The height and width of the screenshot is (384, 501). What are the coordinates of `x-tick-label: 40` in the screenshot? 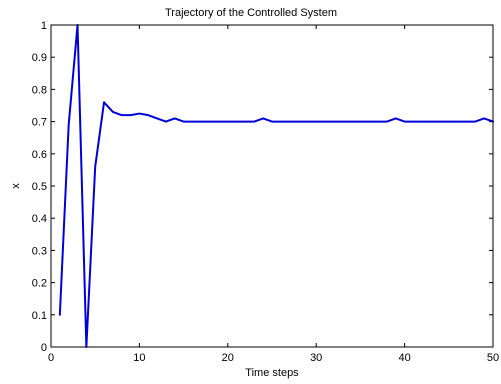 It's located at (404, 358).